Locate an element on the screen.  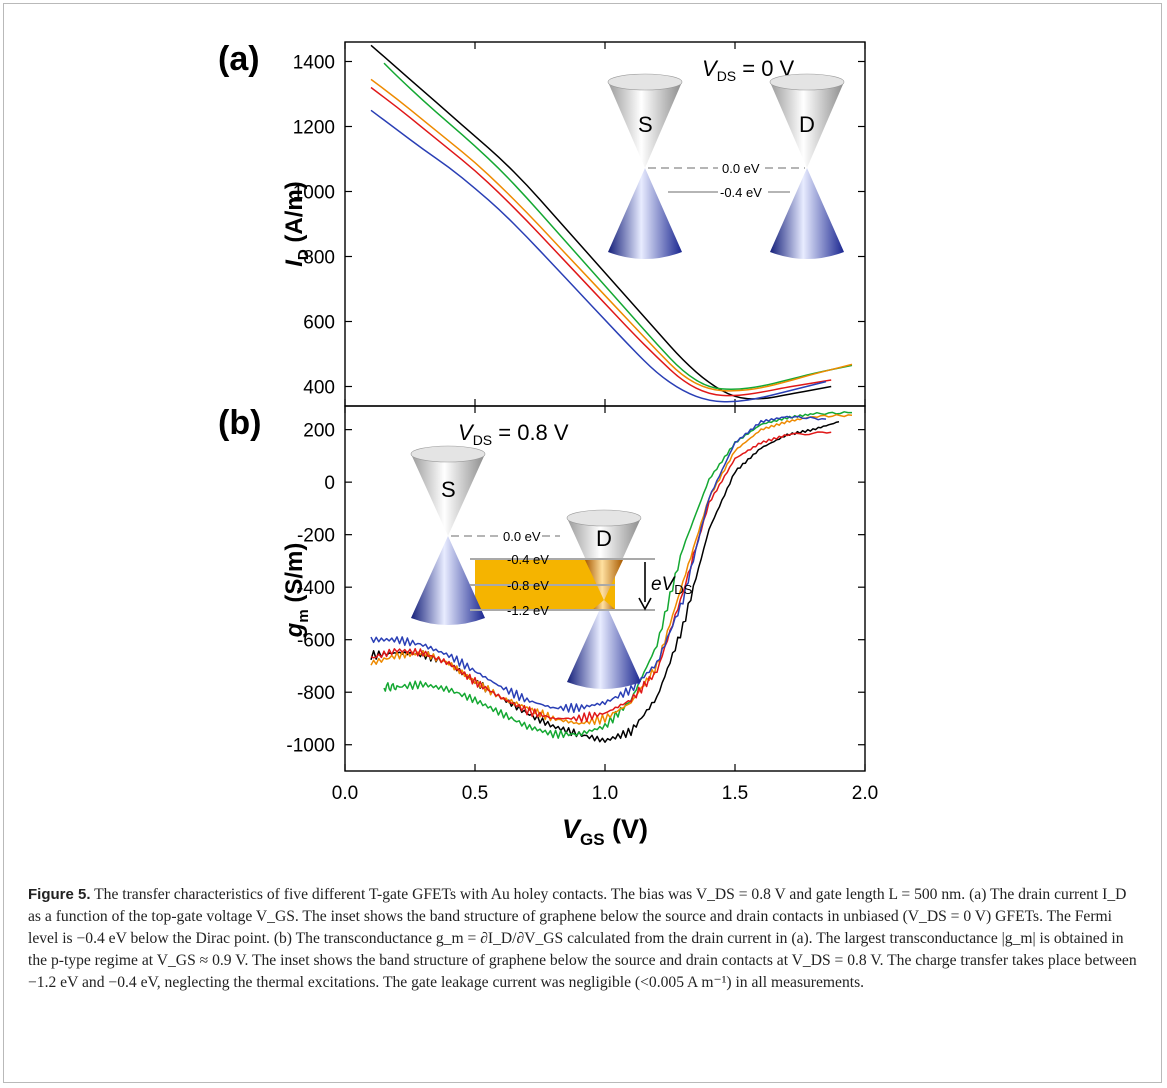
inset-b-drain-filled-lower is located at coordinates (604, 605).